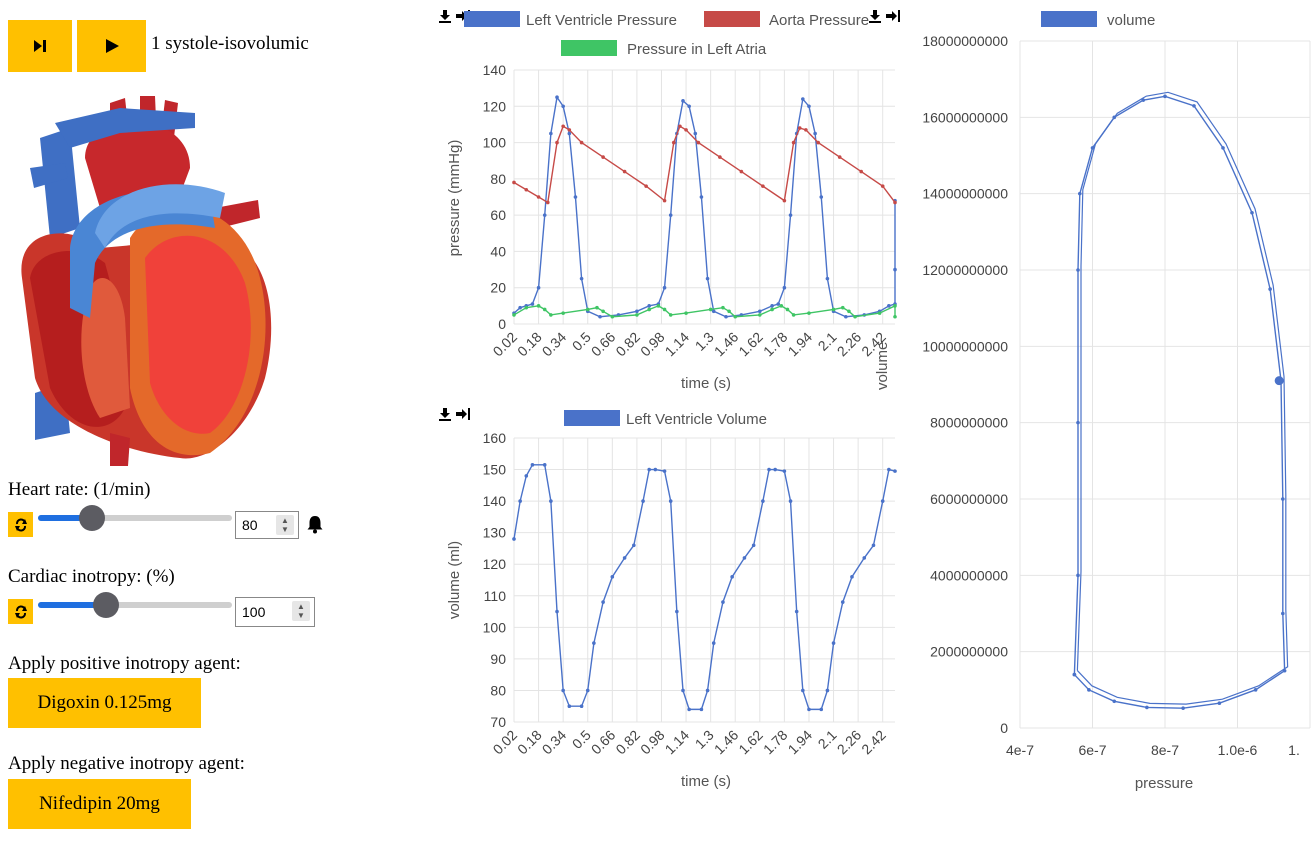 This screenshot has height=851, width=1315. Describe the element at coordinates (495, 533) in the screenshot. I see `y-tick-label: 130` at that location.